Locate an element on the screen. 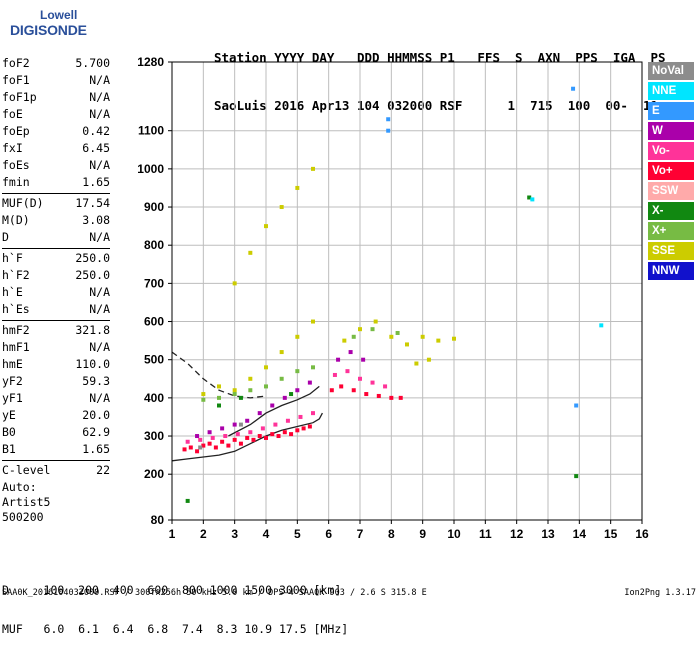  param-name: h`E is located at coordinates (12, 292).